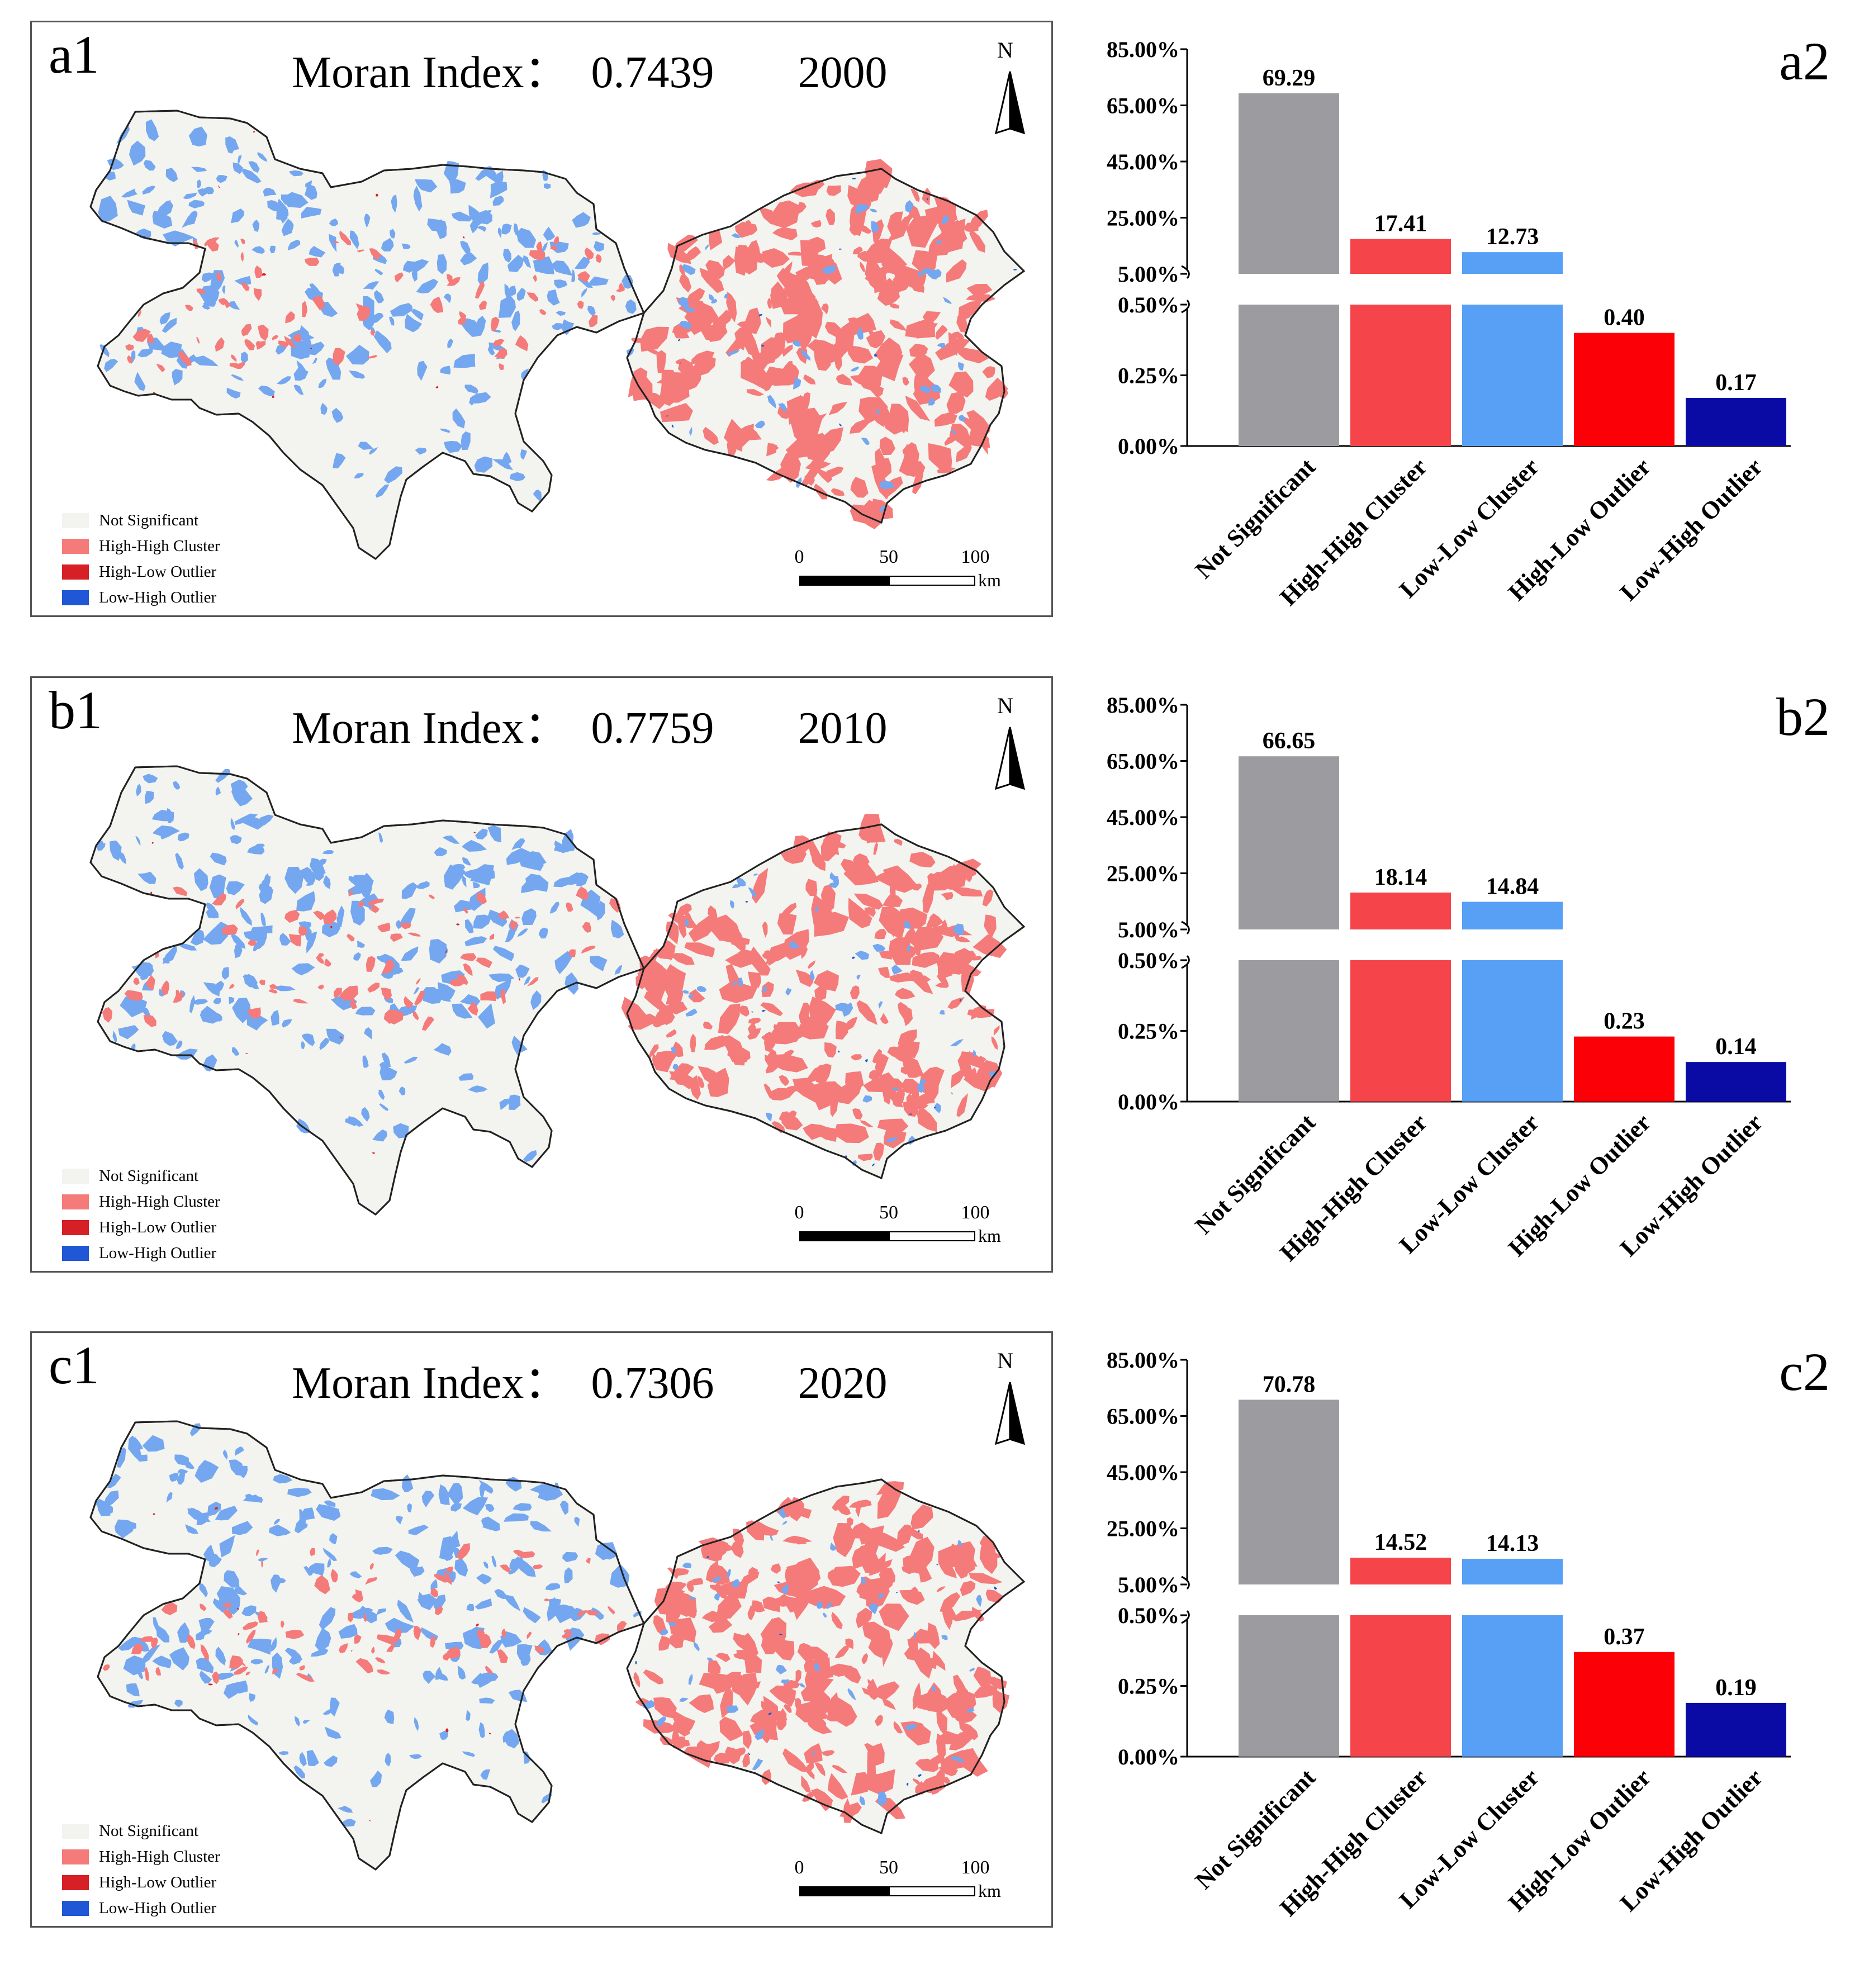  I want to click on bar-value-label: 0.23, so click(1624, 1022).